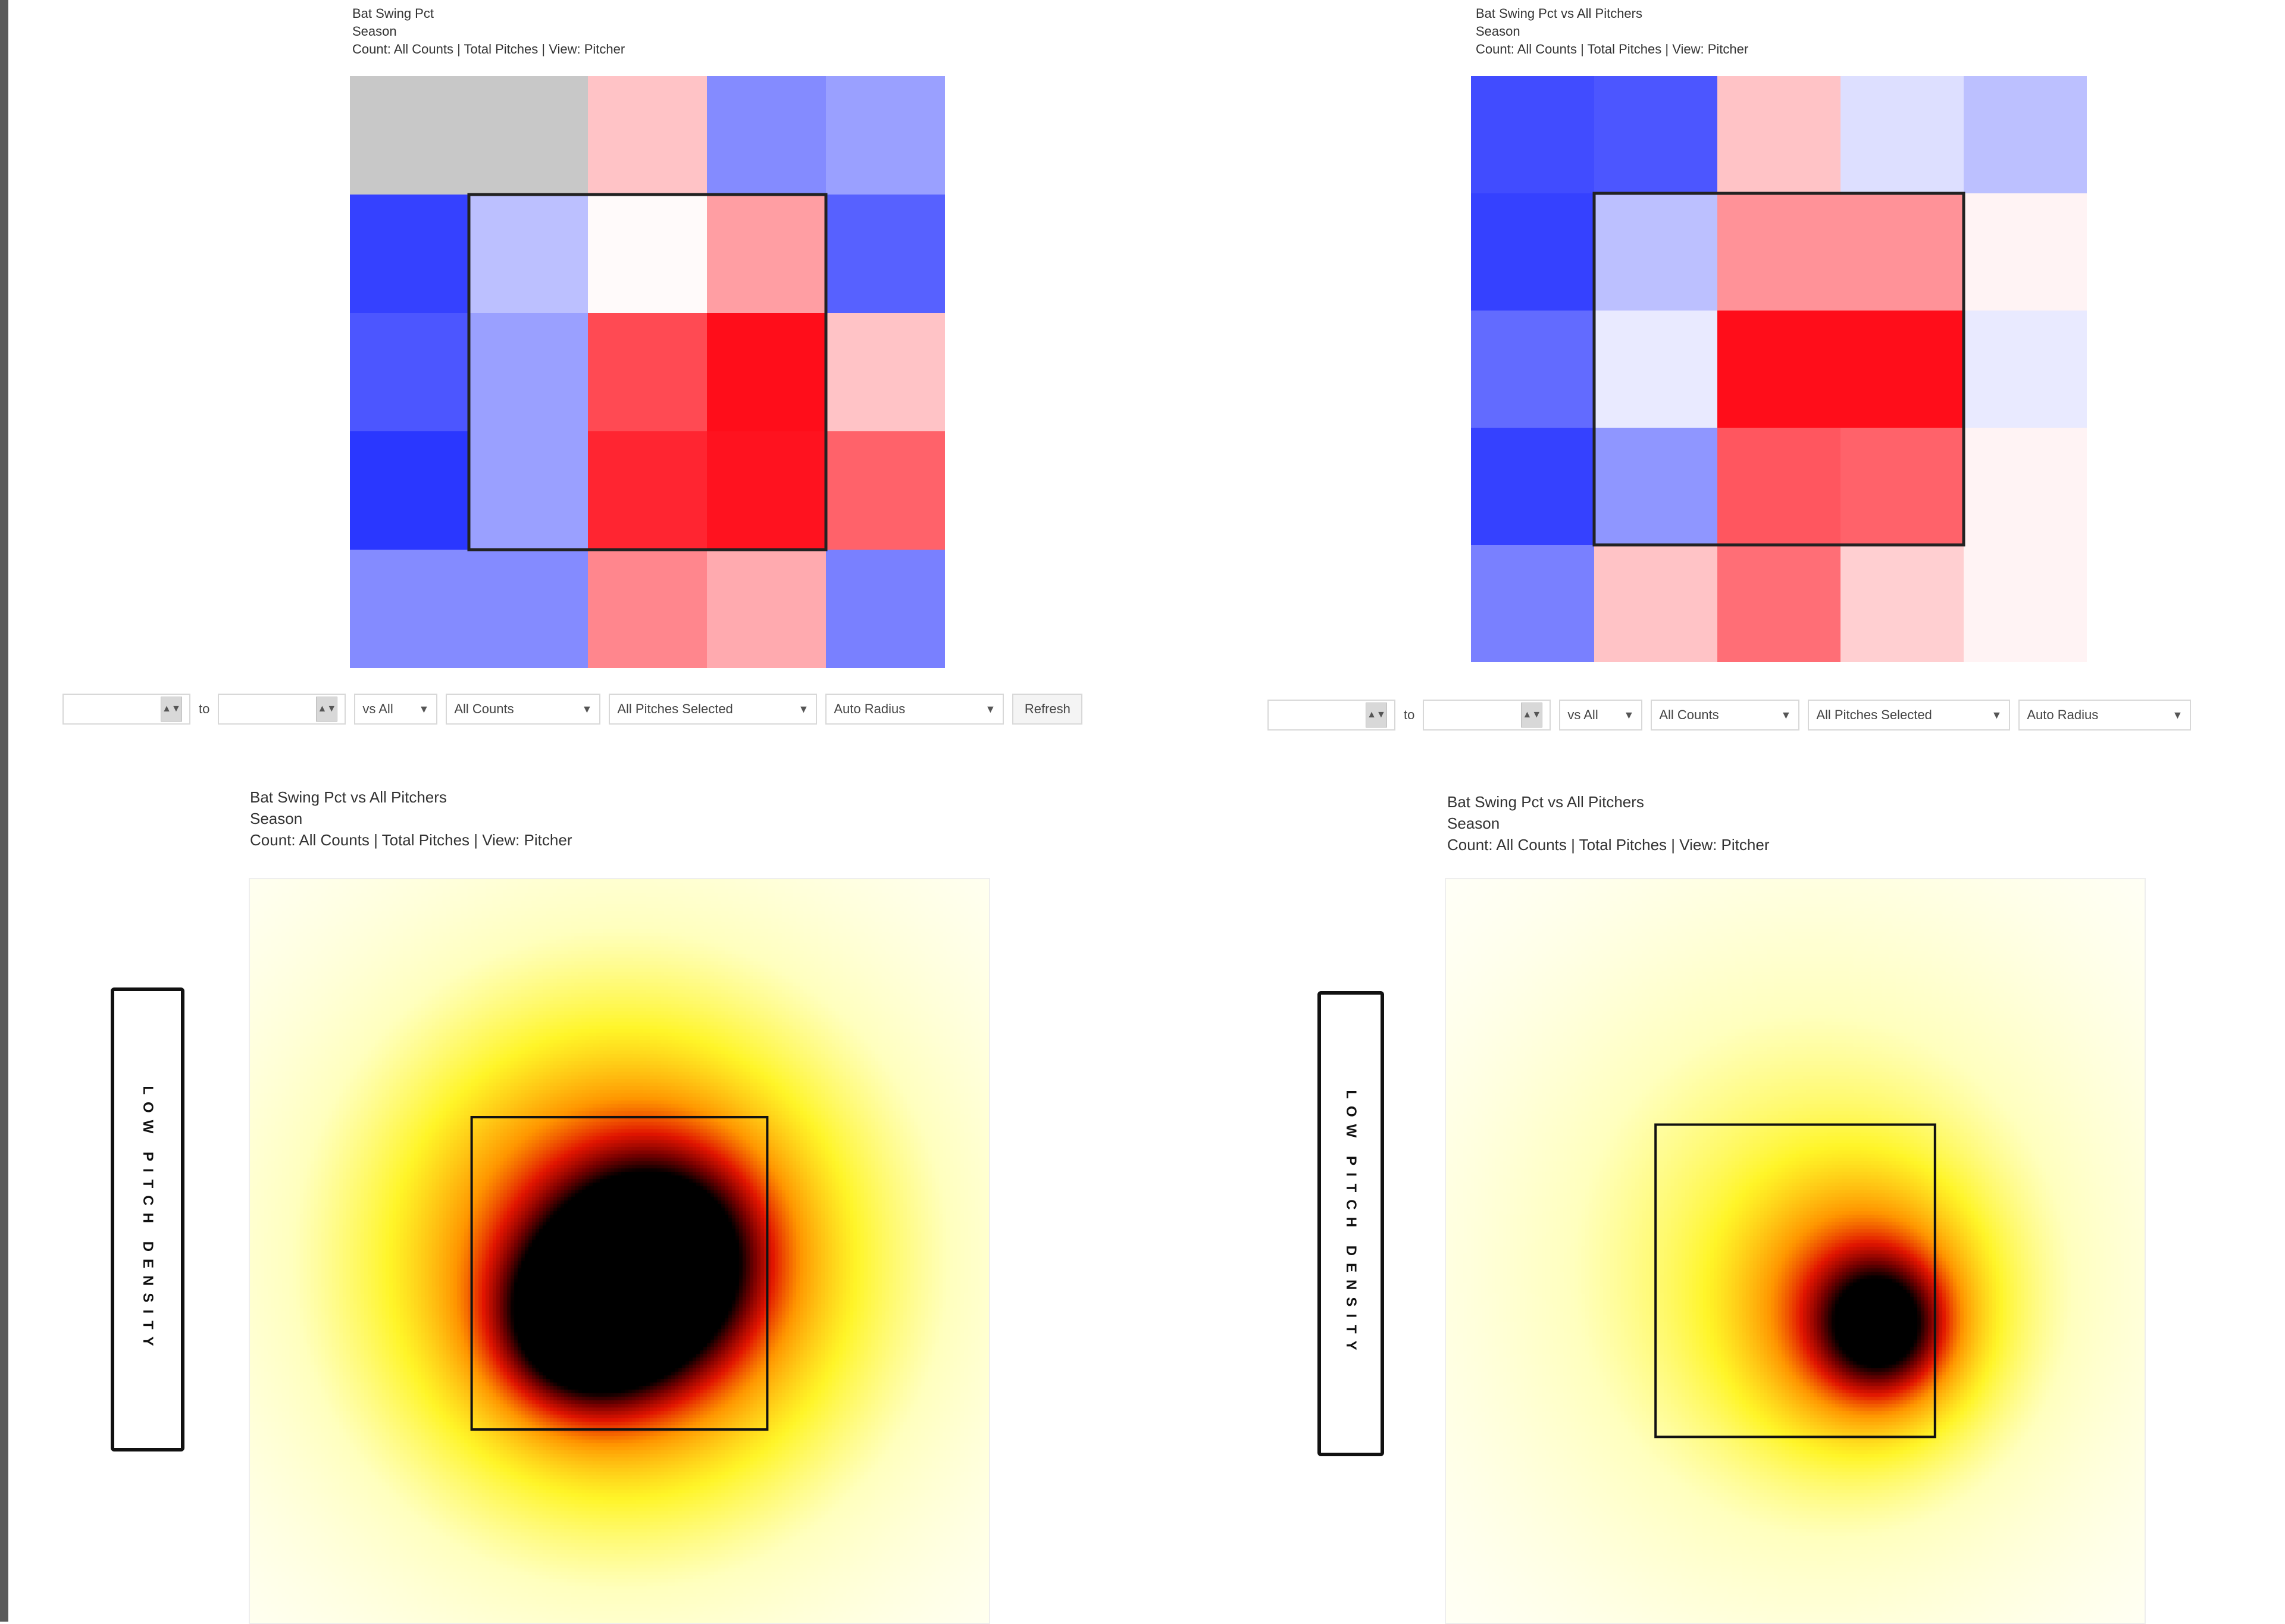 This screenshot has height=1624, width=2285. What do you see at coordinates (529, 490) in the screenshot?
I see `zone-1-cell-r3-c1` at bounding box center [529, 490].